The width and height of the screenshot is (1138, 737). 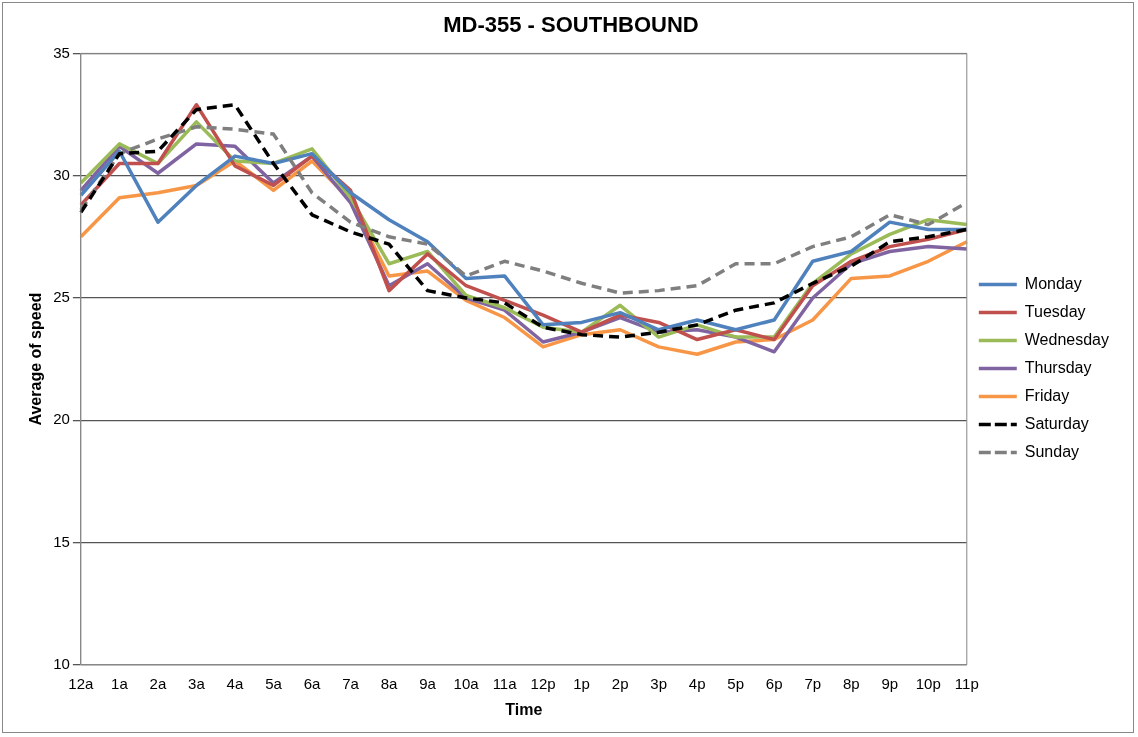 I want to click on legend-label: Thursday, so click(x=1058, y=367).